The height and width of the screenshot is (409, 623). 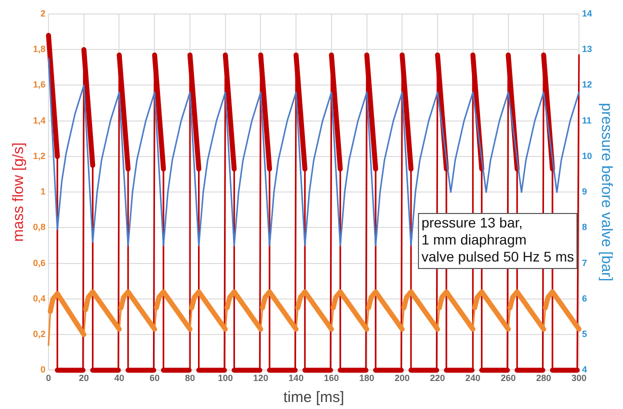 I want to click on x-tick-label: 200, so click(x=402, y=378).